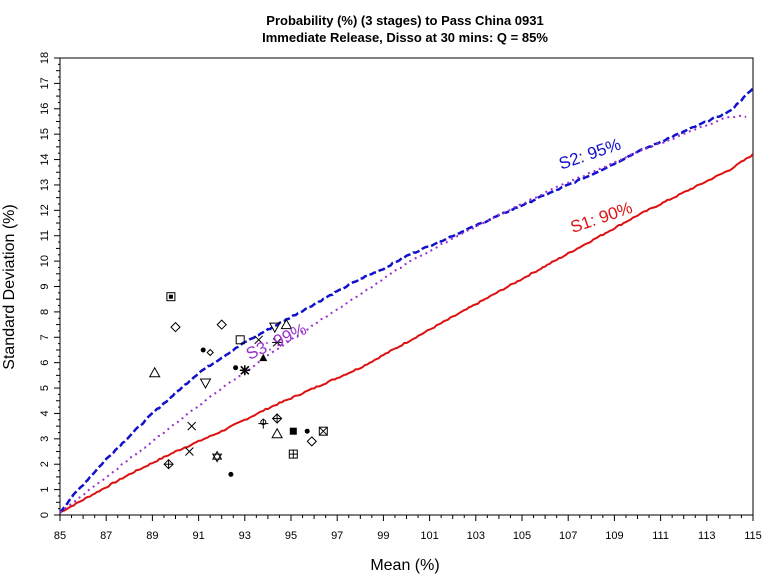 The width and height of the screenshot is (780, 580). Describe the element at coordinates (198, 536) in the screenshot. I see `x-tick-label: 91` at that location.